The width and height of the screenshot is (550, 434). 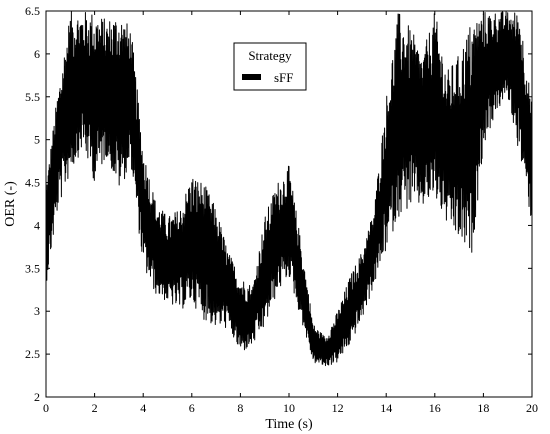 What do you see at coordinates (270, 55) in the screenshot?
I see `legend-title: Strategy` at bounding box center [270, 55].